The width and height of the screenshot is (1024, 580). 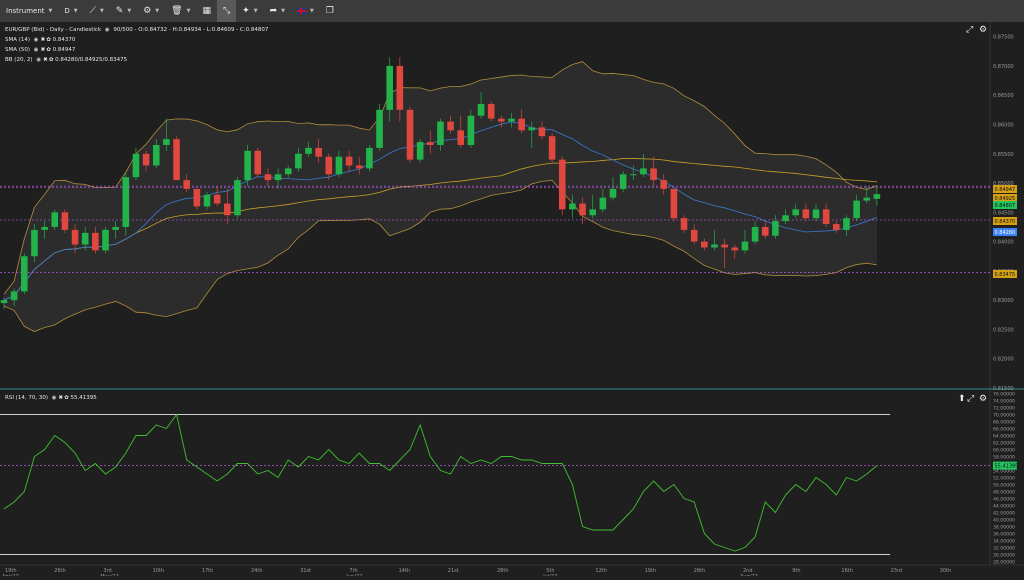 I want to click on legend-sma50: SMA (50) ◉ ✖✿ 0.84947, so click(x=40, y=50).